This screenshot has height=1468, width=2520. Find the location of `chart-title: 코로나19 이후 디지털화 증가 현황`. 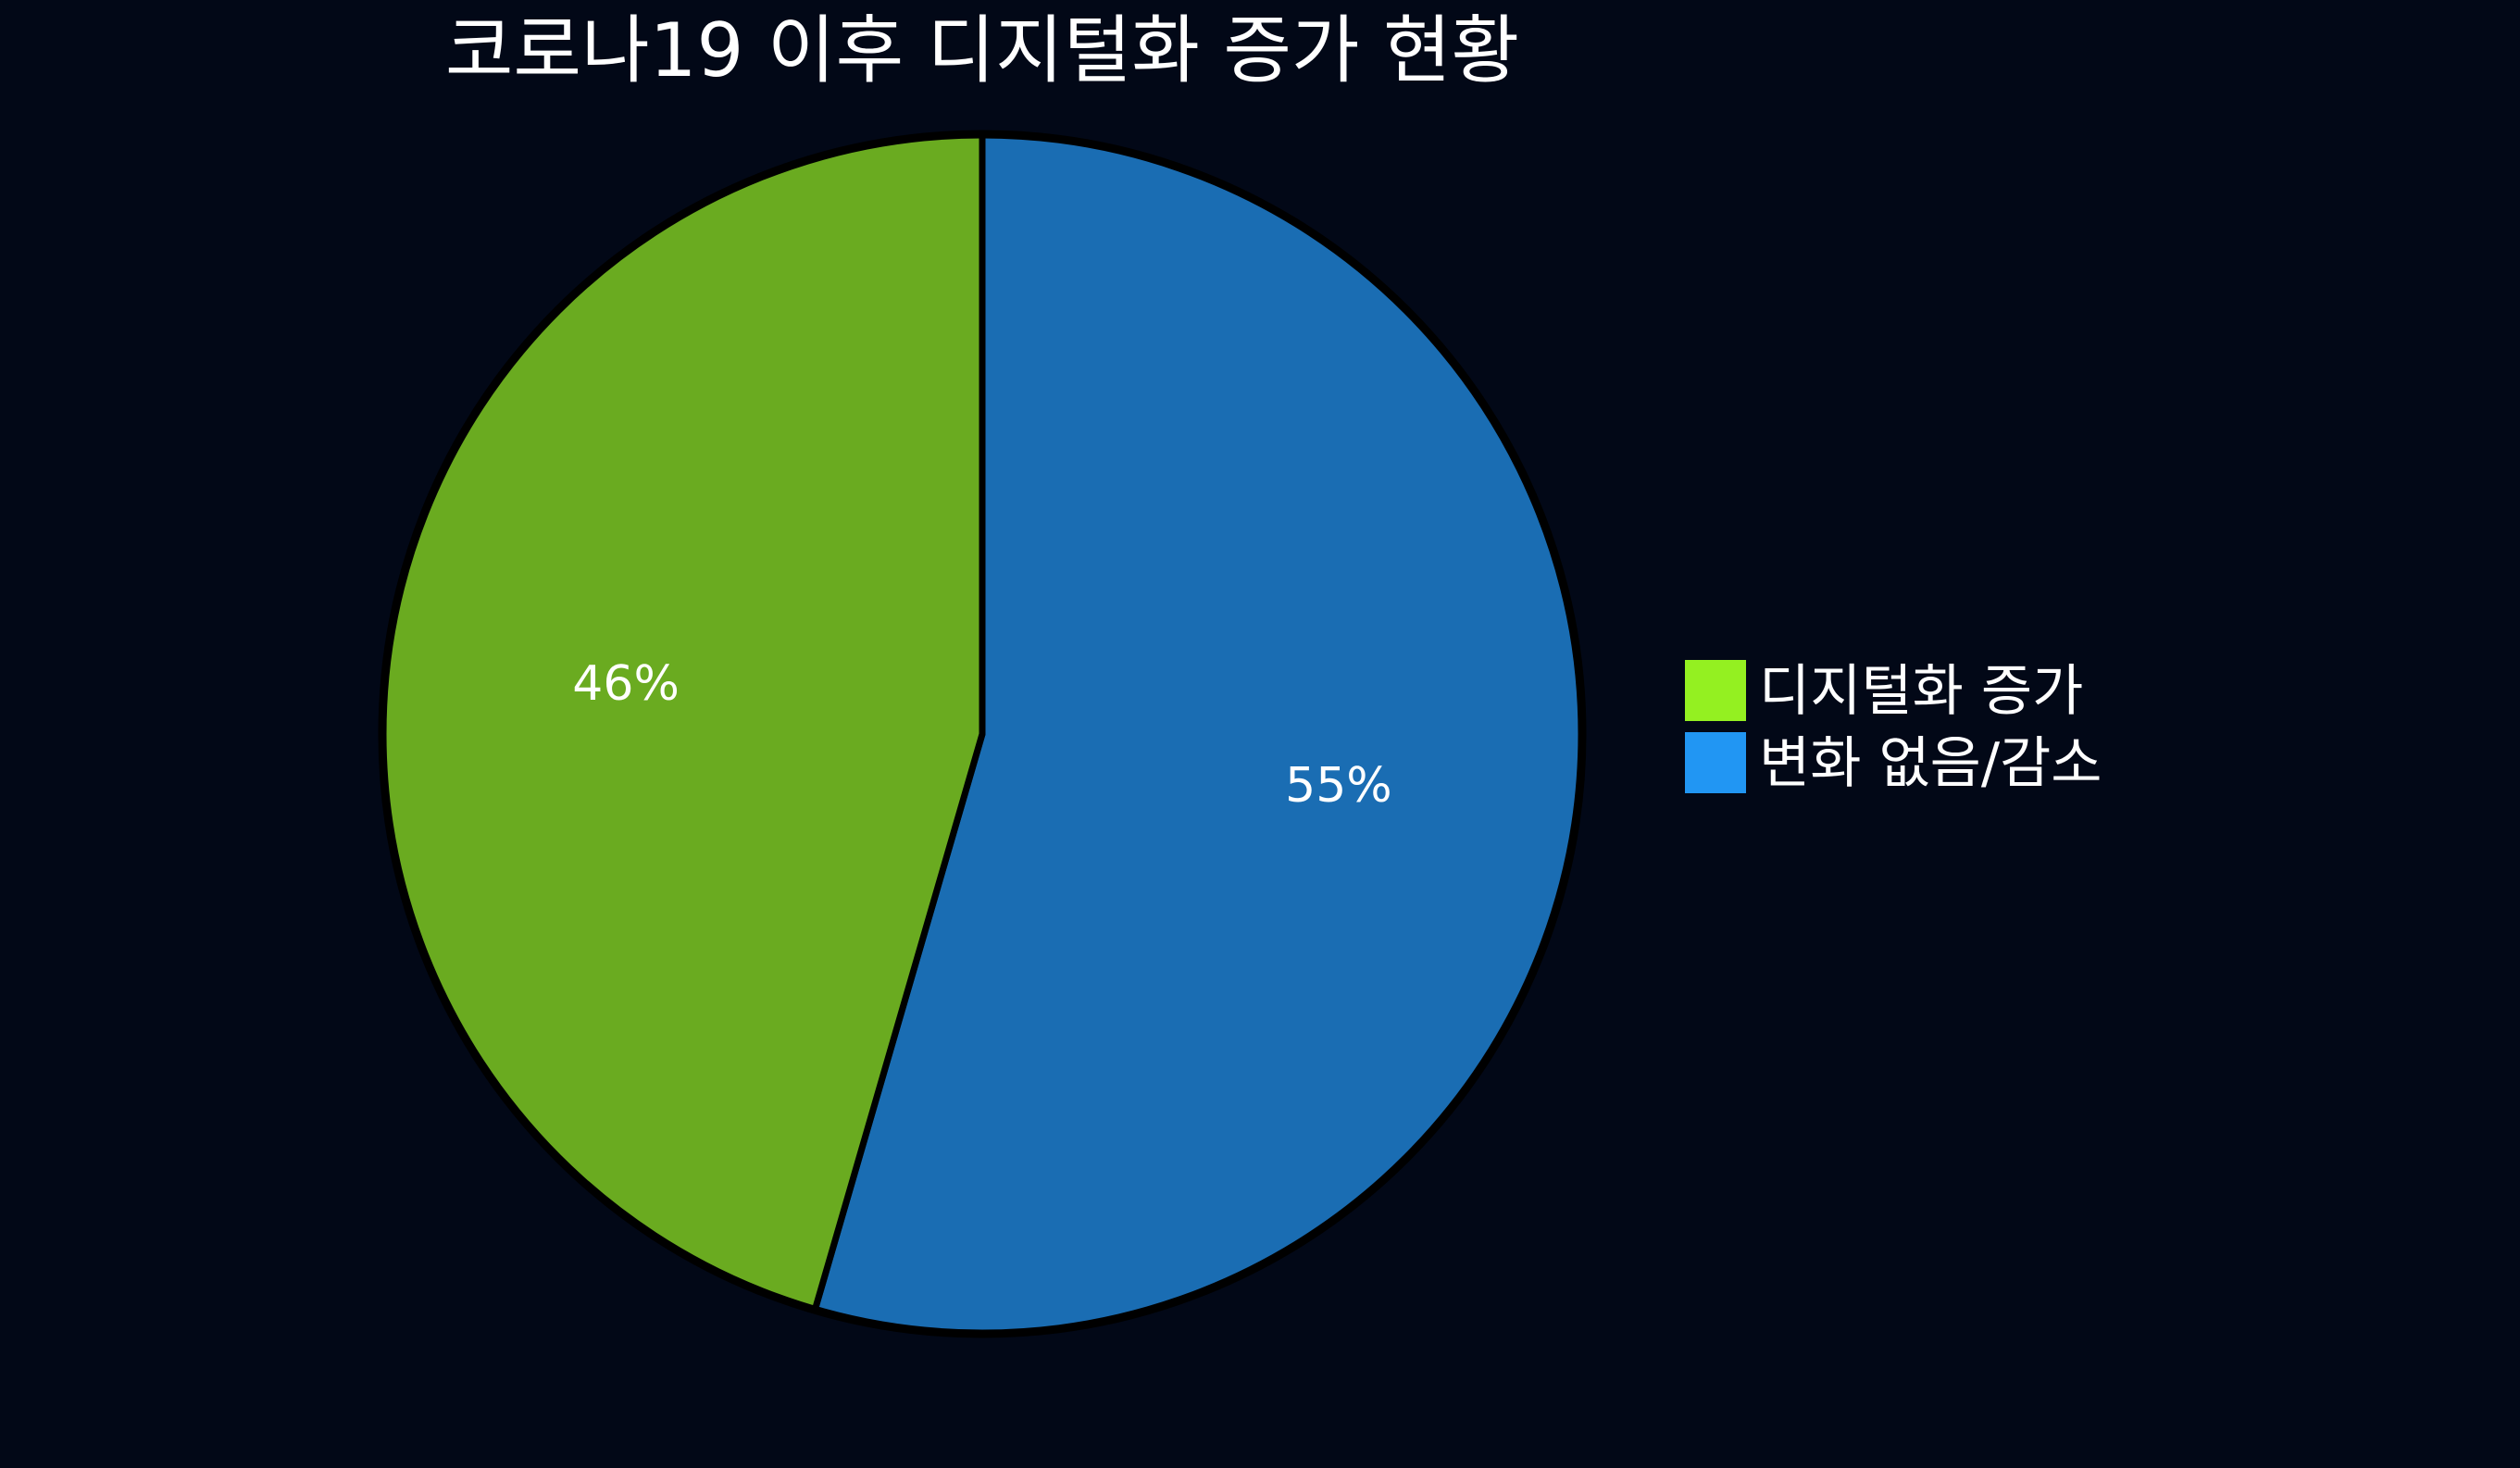

chart-title: 코로나19 이후 디지털화 증가 현황 is located at coordinates (982, 50).